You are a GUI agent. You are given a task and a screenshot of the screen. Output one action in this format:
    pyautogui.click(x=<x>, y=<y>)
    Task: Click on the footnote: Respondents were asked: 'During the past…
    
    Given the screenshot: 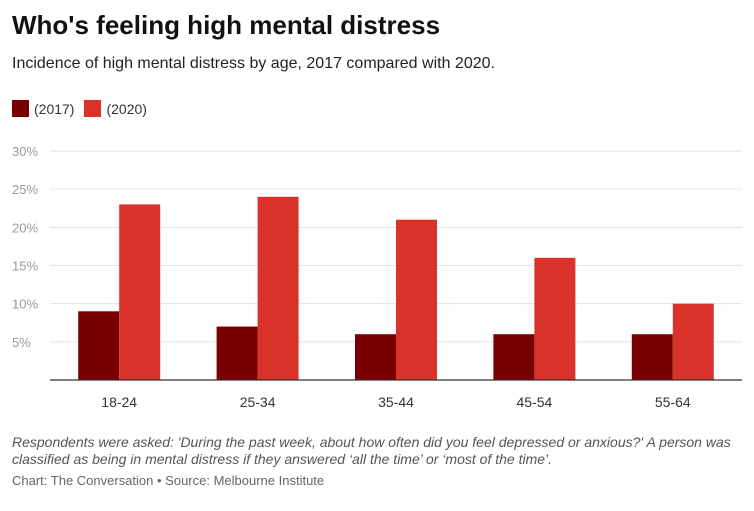 What is the action you would take?
    pyautogui.click(x=371, y=450)
    